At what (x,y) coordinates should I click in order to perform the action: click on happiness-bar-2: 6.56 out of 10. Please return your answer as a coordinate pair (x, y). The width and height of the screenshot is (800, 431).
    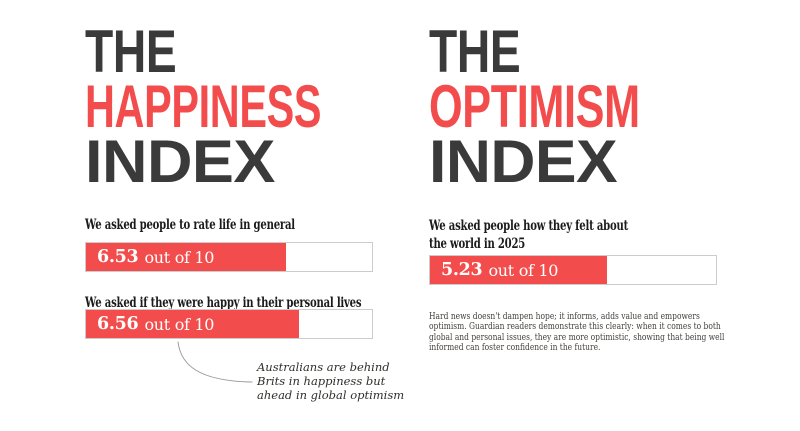
    Looking at the image, I should click on (229, 324).